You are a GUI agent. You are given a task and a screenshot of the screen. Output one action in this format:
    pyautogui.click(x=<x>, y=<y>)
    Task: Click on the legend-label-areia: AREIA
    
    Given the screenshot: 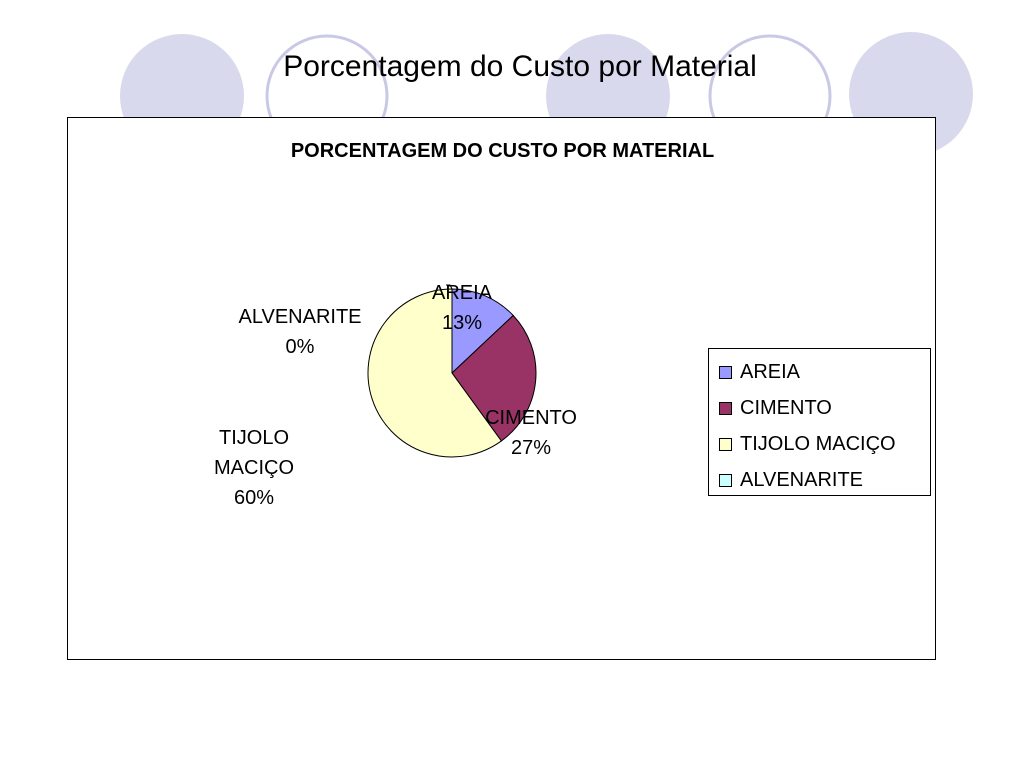 What is the action you would take?
    pyautogui.click(x=770, y=371)
    